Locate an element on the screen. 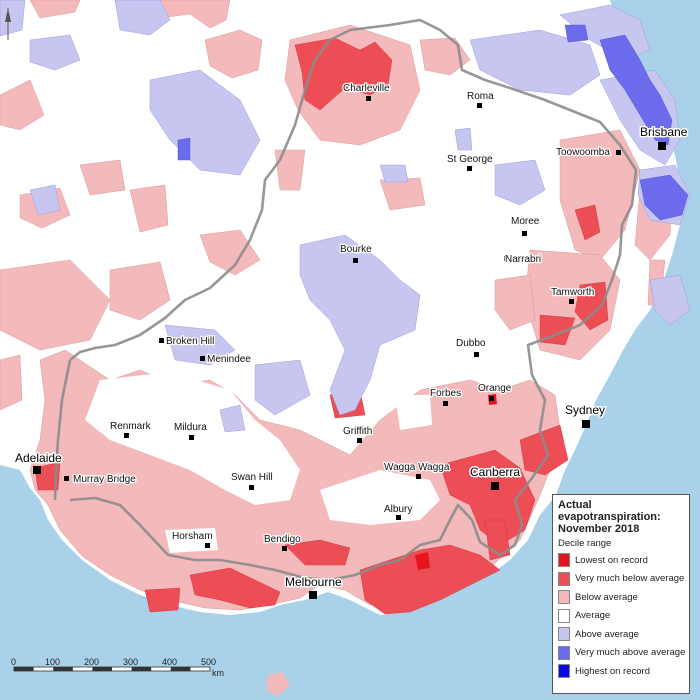 Image resolution: width=700 pixels, height=700 pixels. town-label-griffith: Griffith is located at coordinates (357, 431).